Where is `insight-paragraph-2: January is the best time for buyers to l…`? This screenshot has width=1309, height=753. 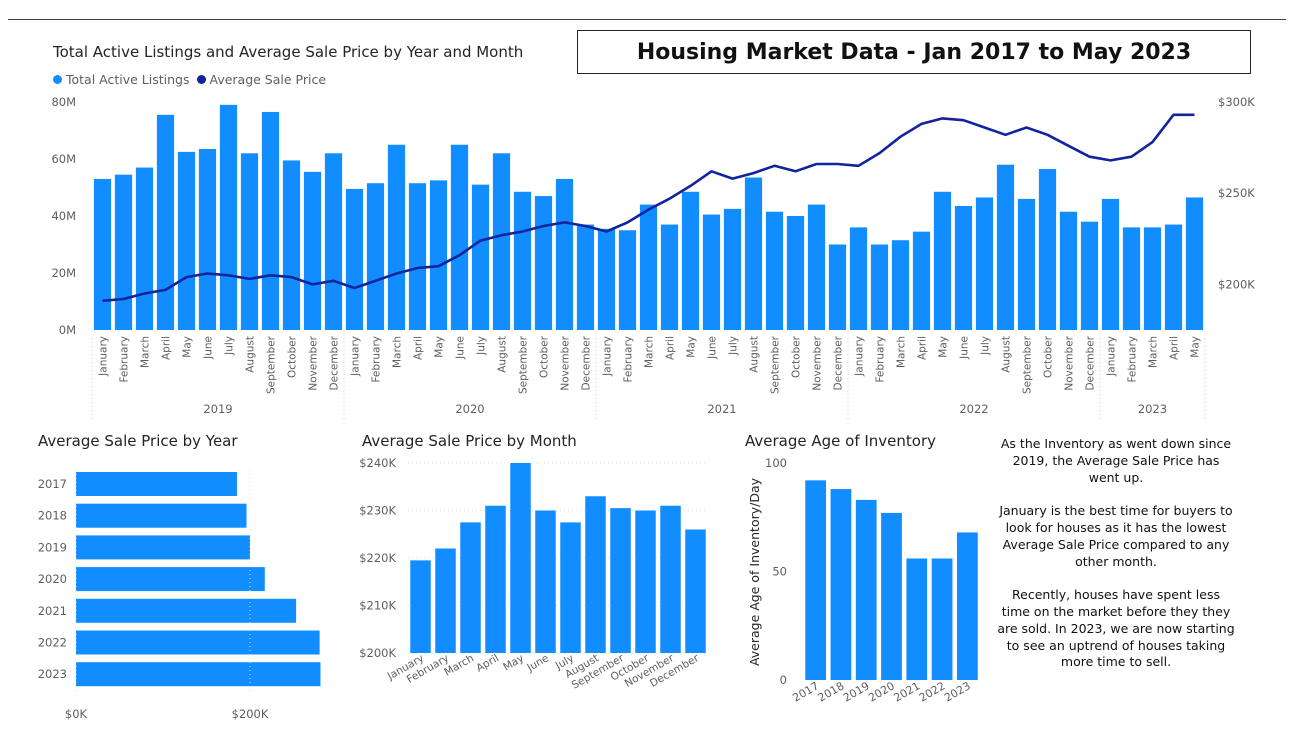 insight-paragraph-2: January is the best time for buyers to l… is located at coordinates (1116, 536).